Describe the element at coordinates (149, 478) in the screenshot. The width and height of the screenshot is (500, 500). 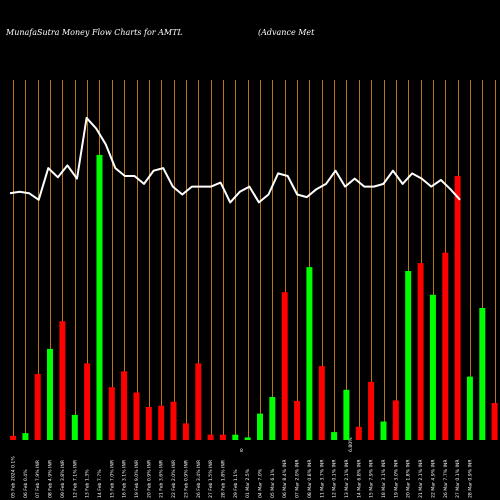
I see `x-tick-label: 20 Feb 0.9% INR` at that location.